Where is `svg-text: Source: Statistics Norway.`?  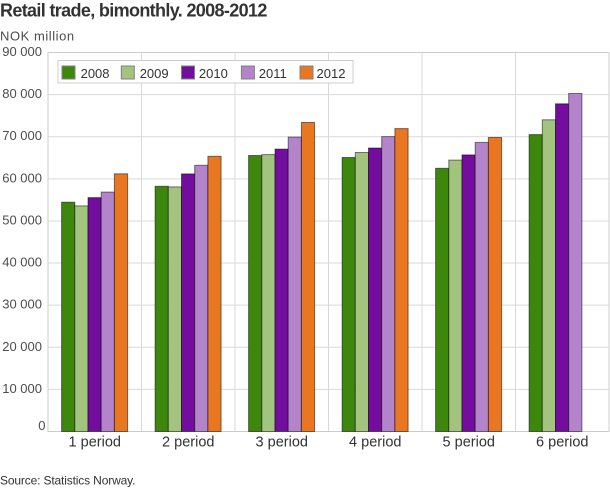
svg-text: Source: Statistics Norway. is located at coordinates (67, 480).